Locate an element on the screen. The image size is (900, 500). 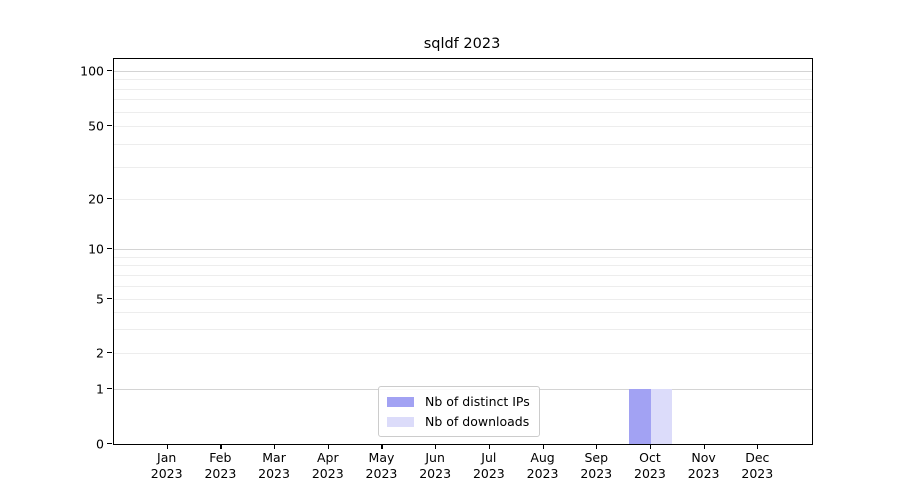
x-tick-label: Sep 2023 is located at coordinates (596, 465).